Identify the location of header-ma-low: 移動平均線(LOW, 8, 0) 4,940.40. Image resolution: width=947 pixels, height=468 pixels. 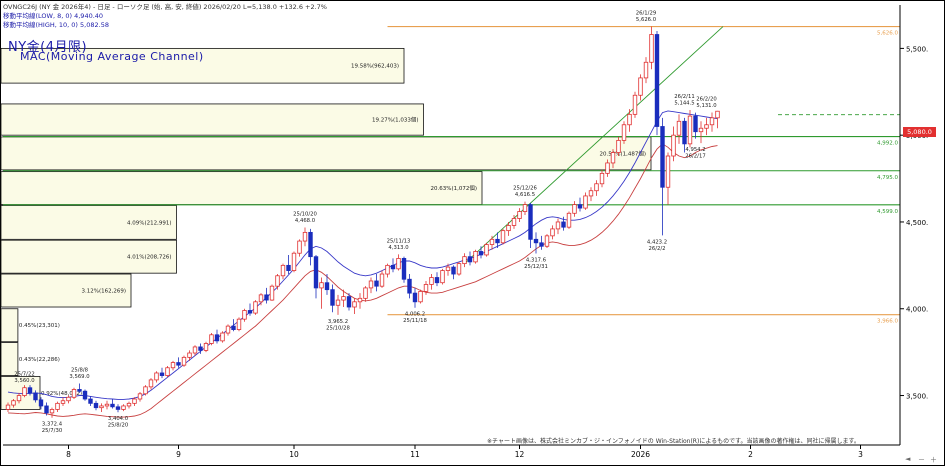
(53, 16).